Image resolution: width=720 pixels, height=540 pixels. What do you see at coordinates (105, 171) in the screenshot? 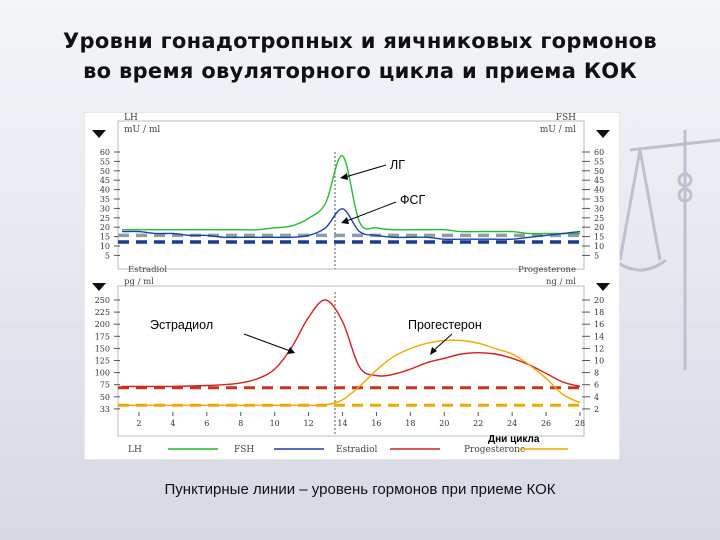
I see `top-left-tick-label: 50` at bounding box center [105, 171].